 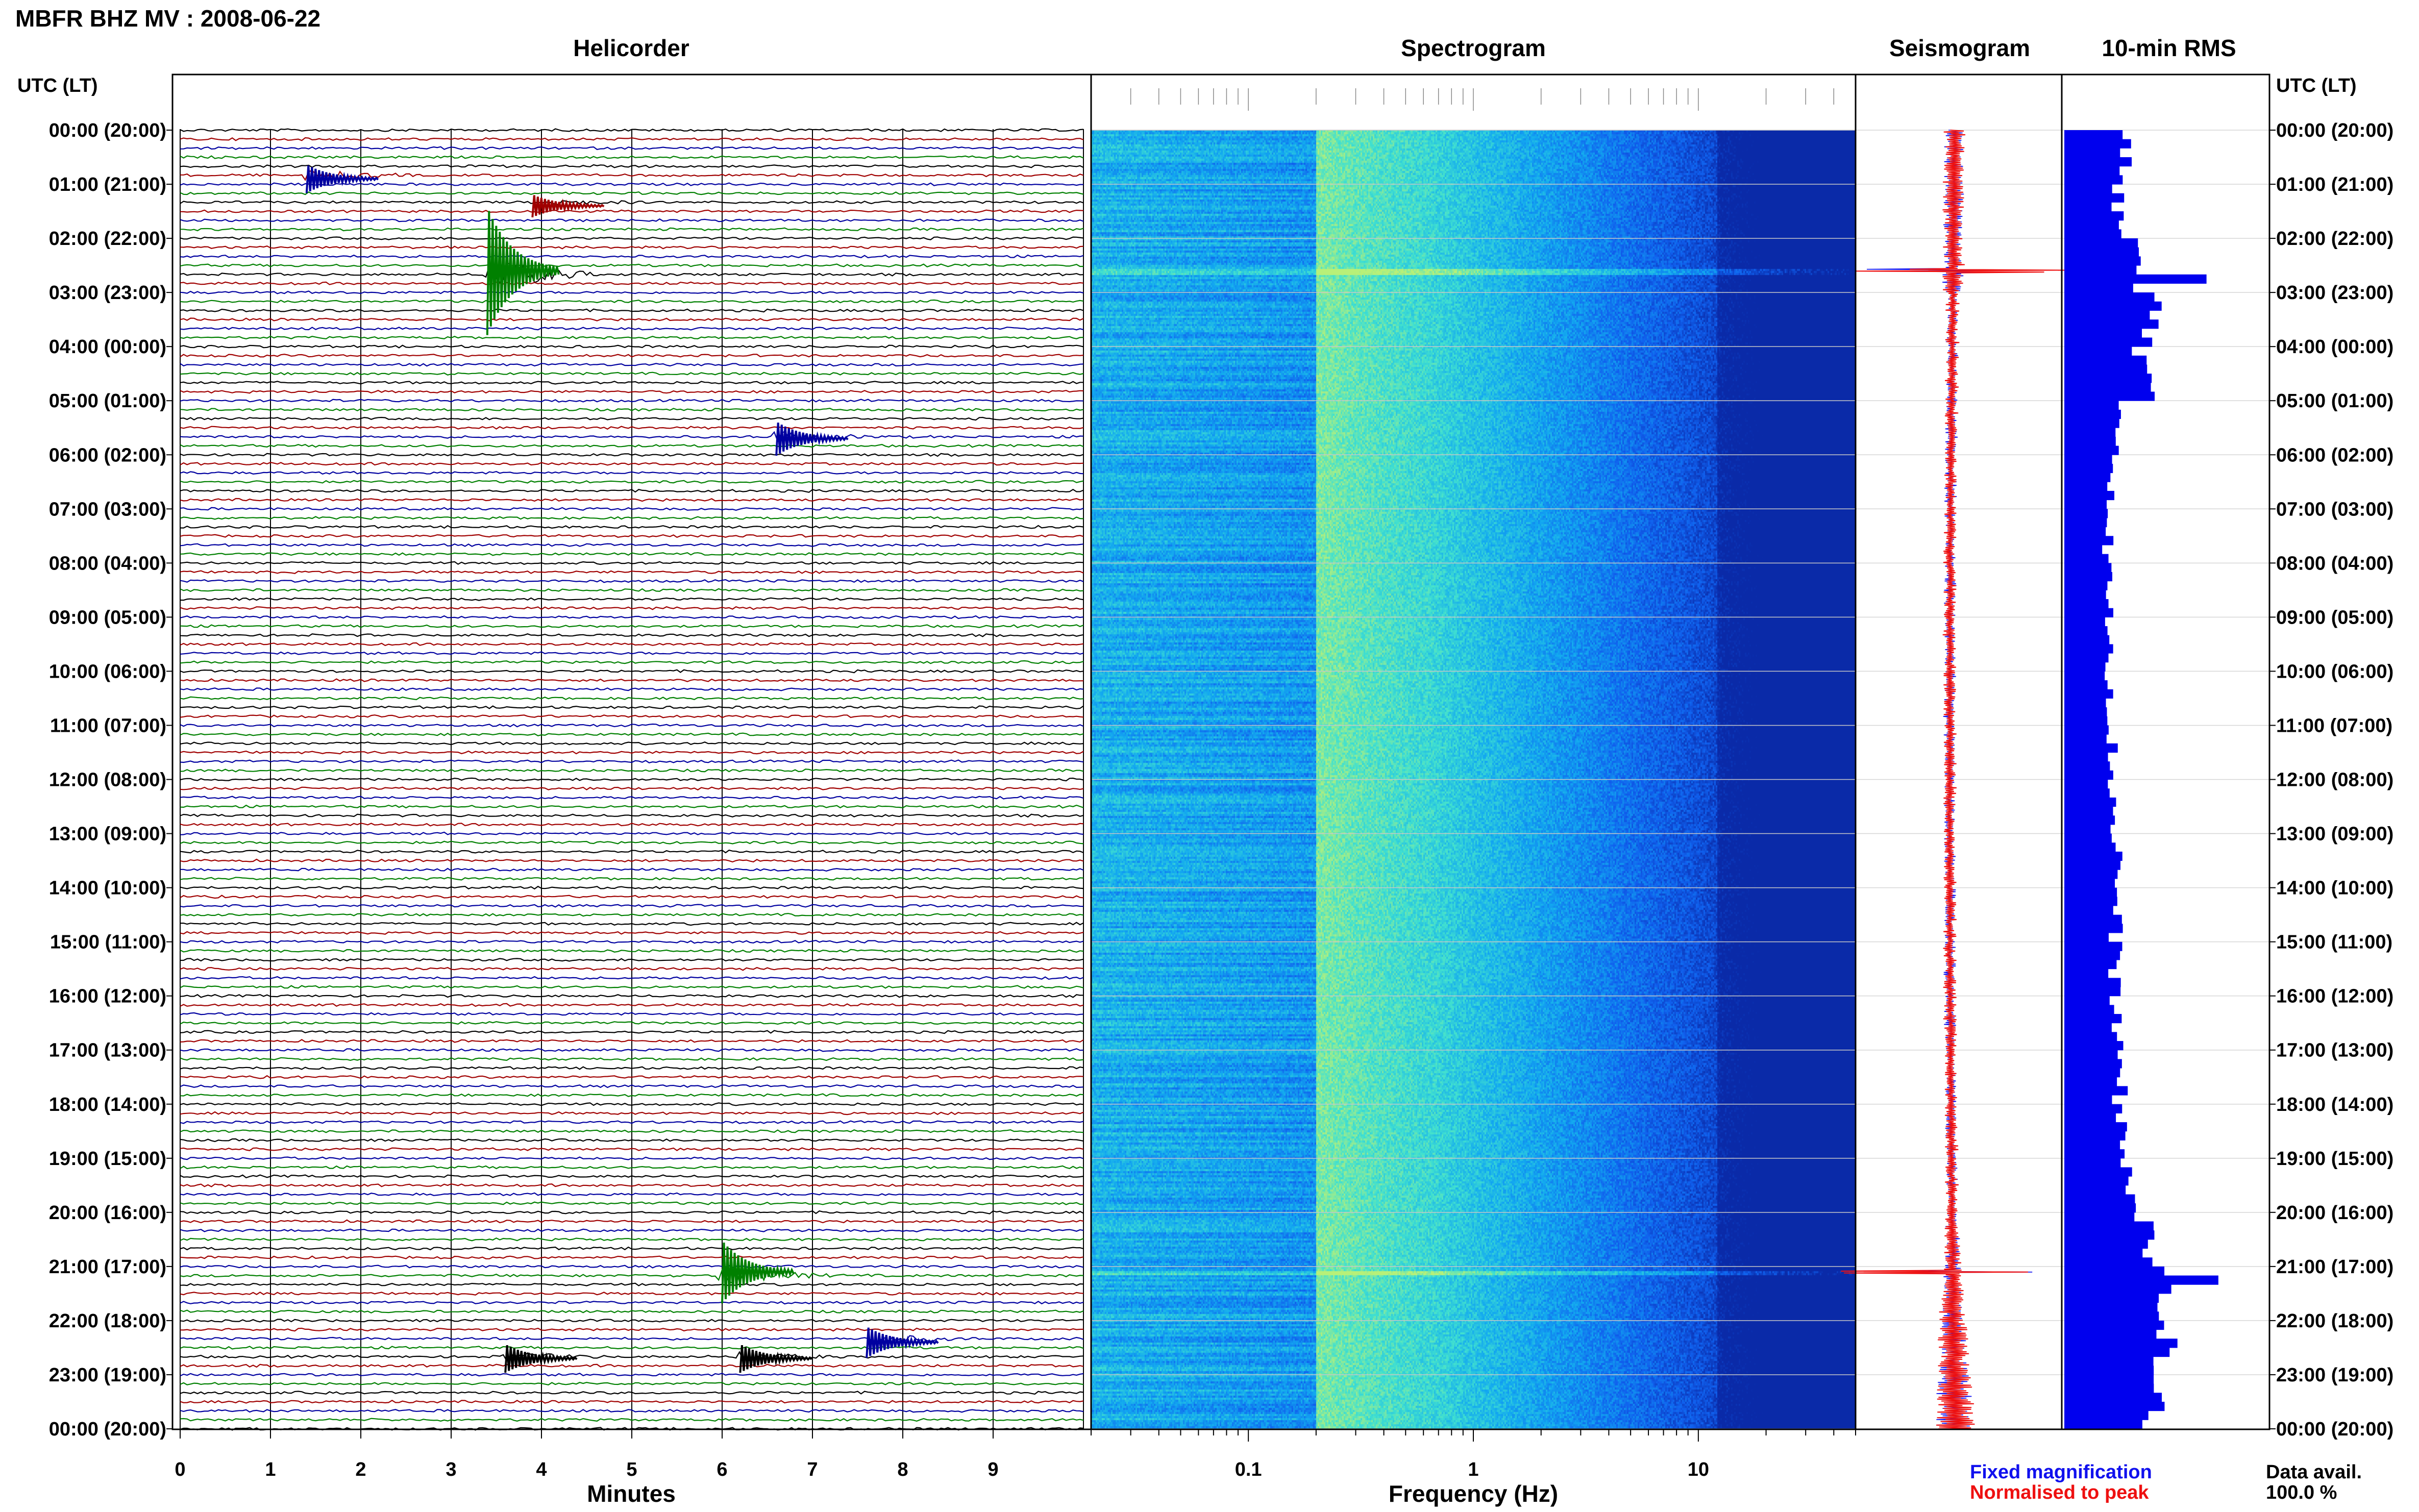 What do you see at coordinates (180, 1469) in the screenshot?
I see `minute-tick-label: 0` at bounding box center [180, 1469].